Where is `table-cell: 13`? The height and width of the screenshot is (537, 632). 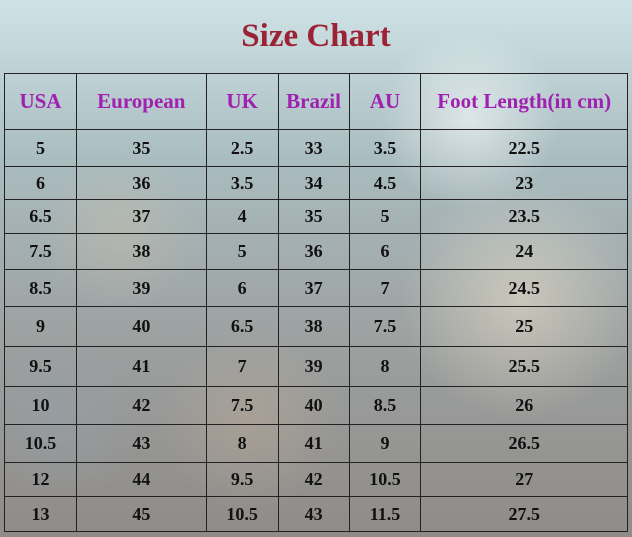 table-cell: 13 is located at coordinates (40, 514).